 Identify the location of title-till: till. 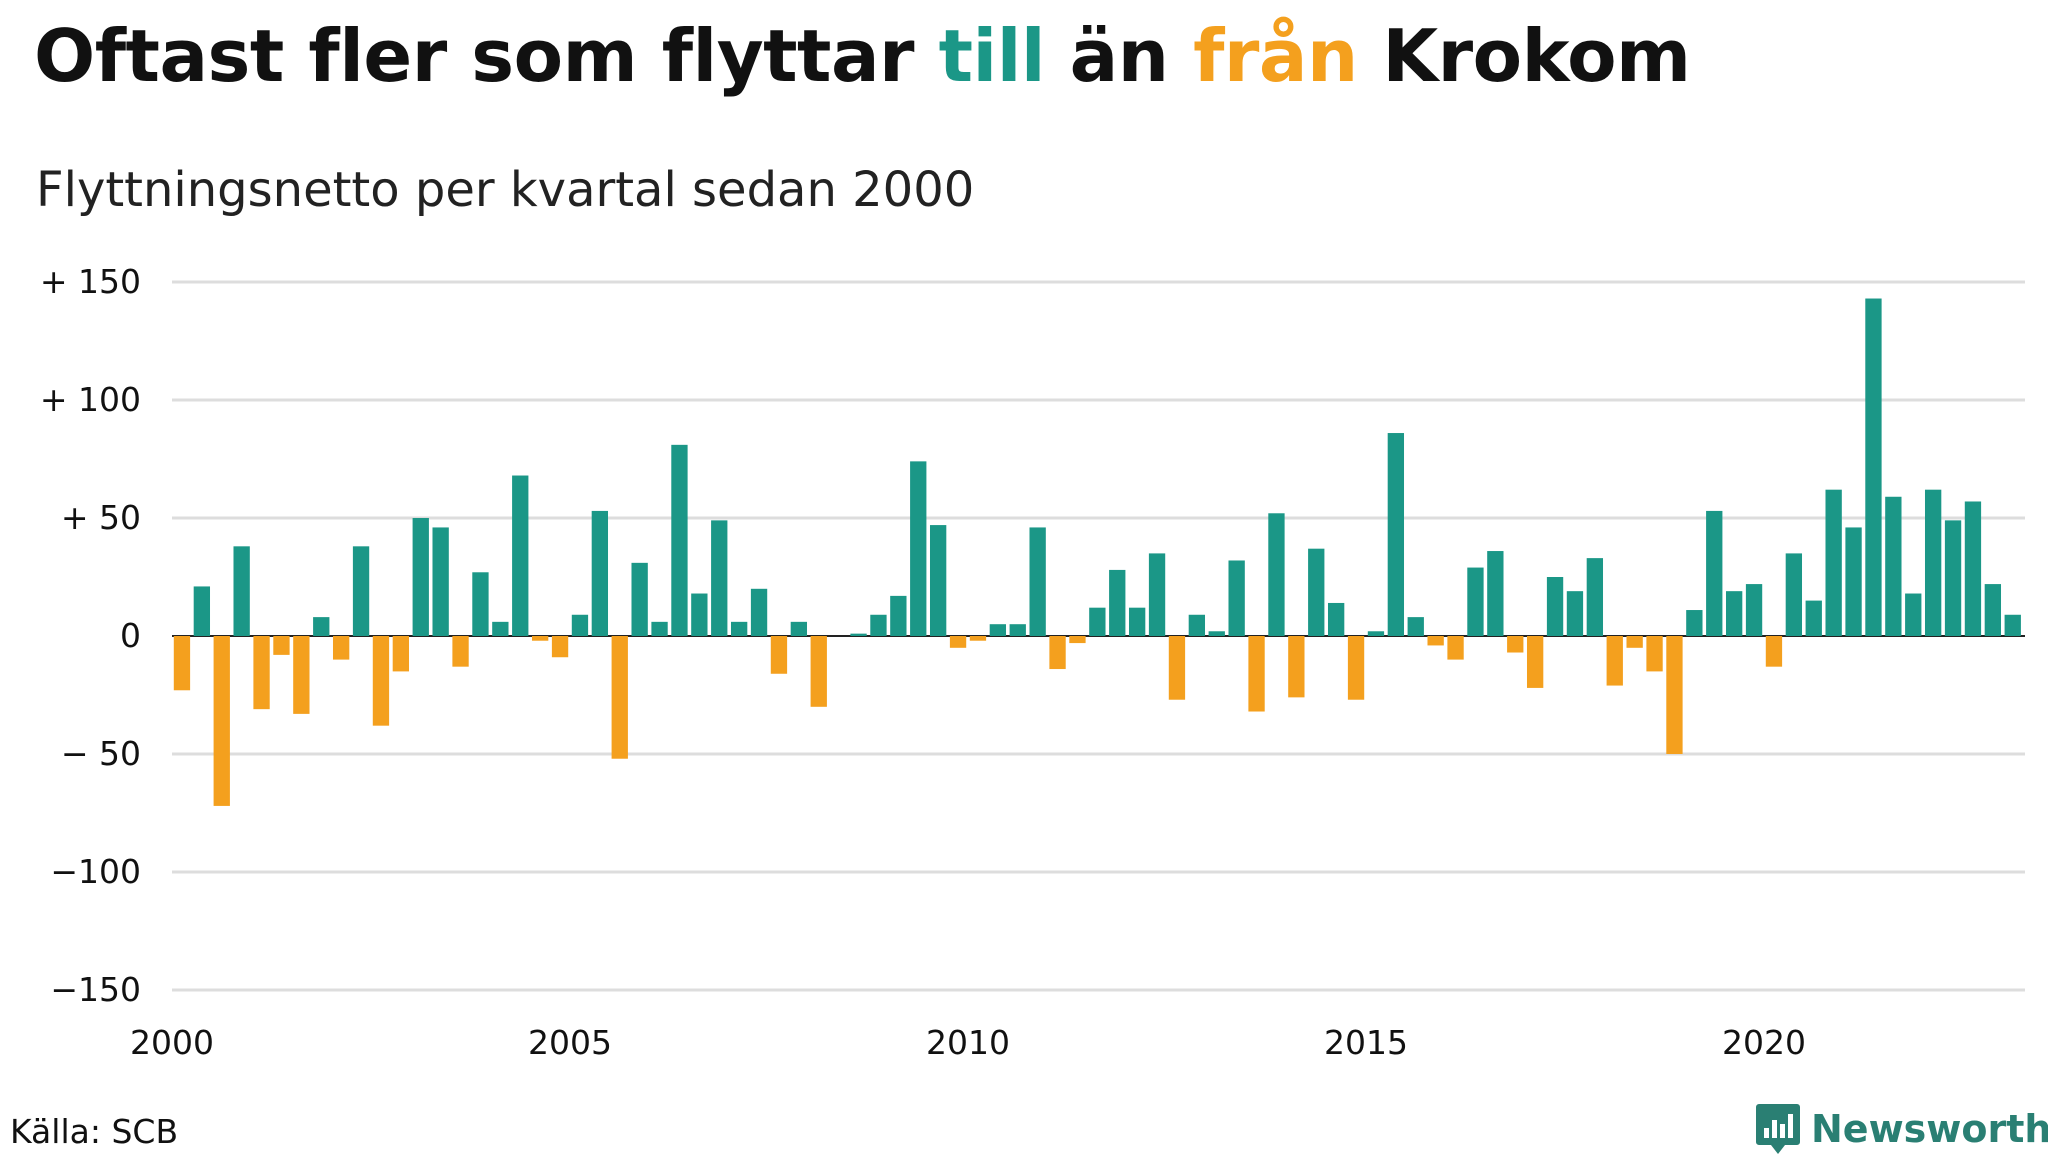
(992, 56).